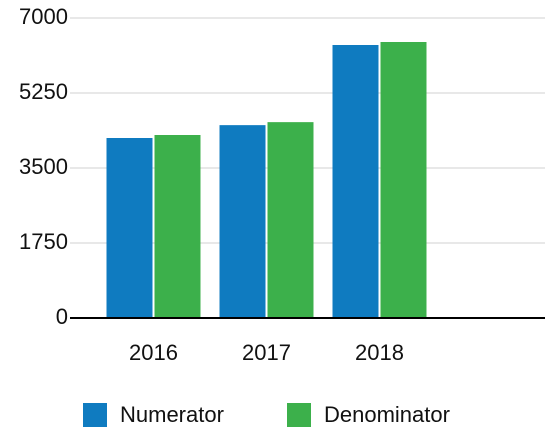 The image size is (545, 428). Describe the element at coordinates (43, 91) in the screenshot. I see `y-tick-label: 5250` at that location.